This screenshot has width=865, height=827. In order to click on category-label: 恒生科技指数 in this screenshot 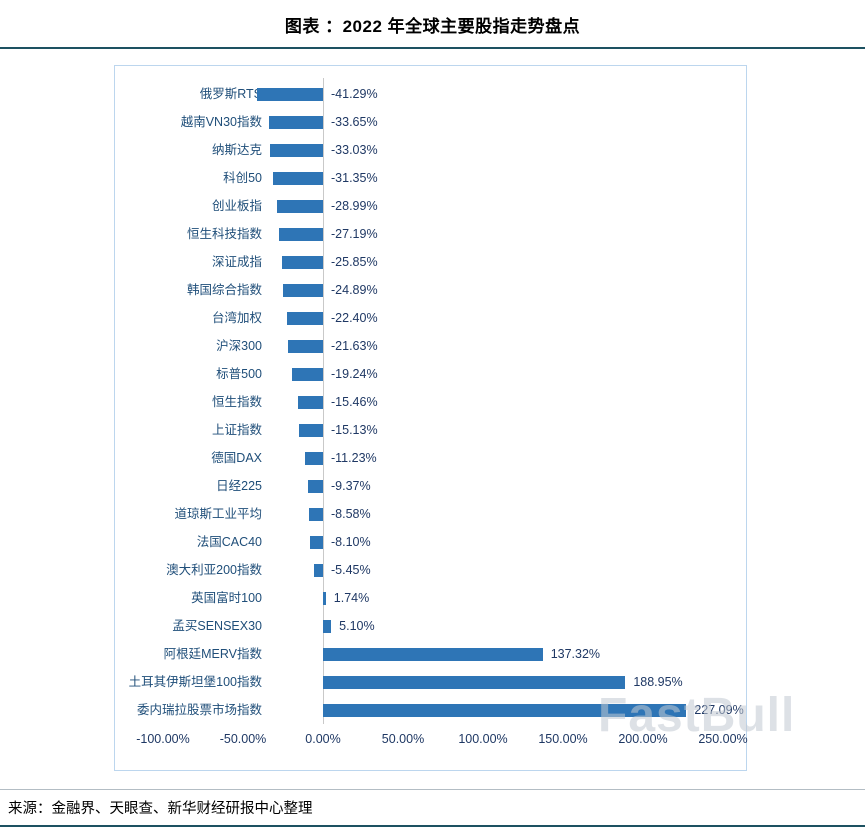, I will do `click(224, 234)`.